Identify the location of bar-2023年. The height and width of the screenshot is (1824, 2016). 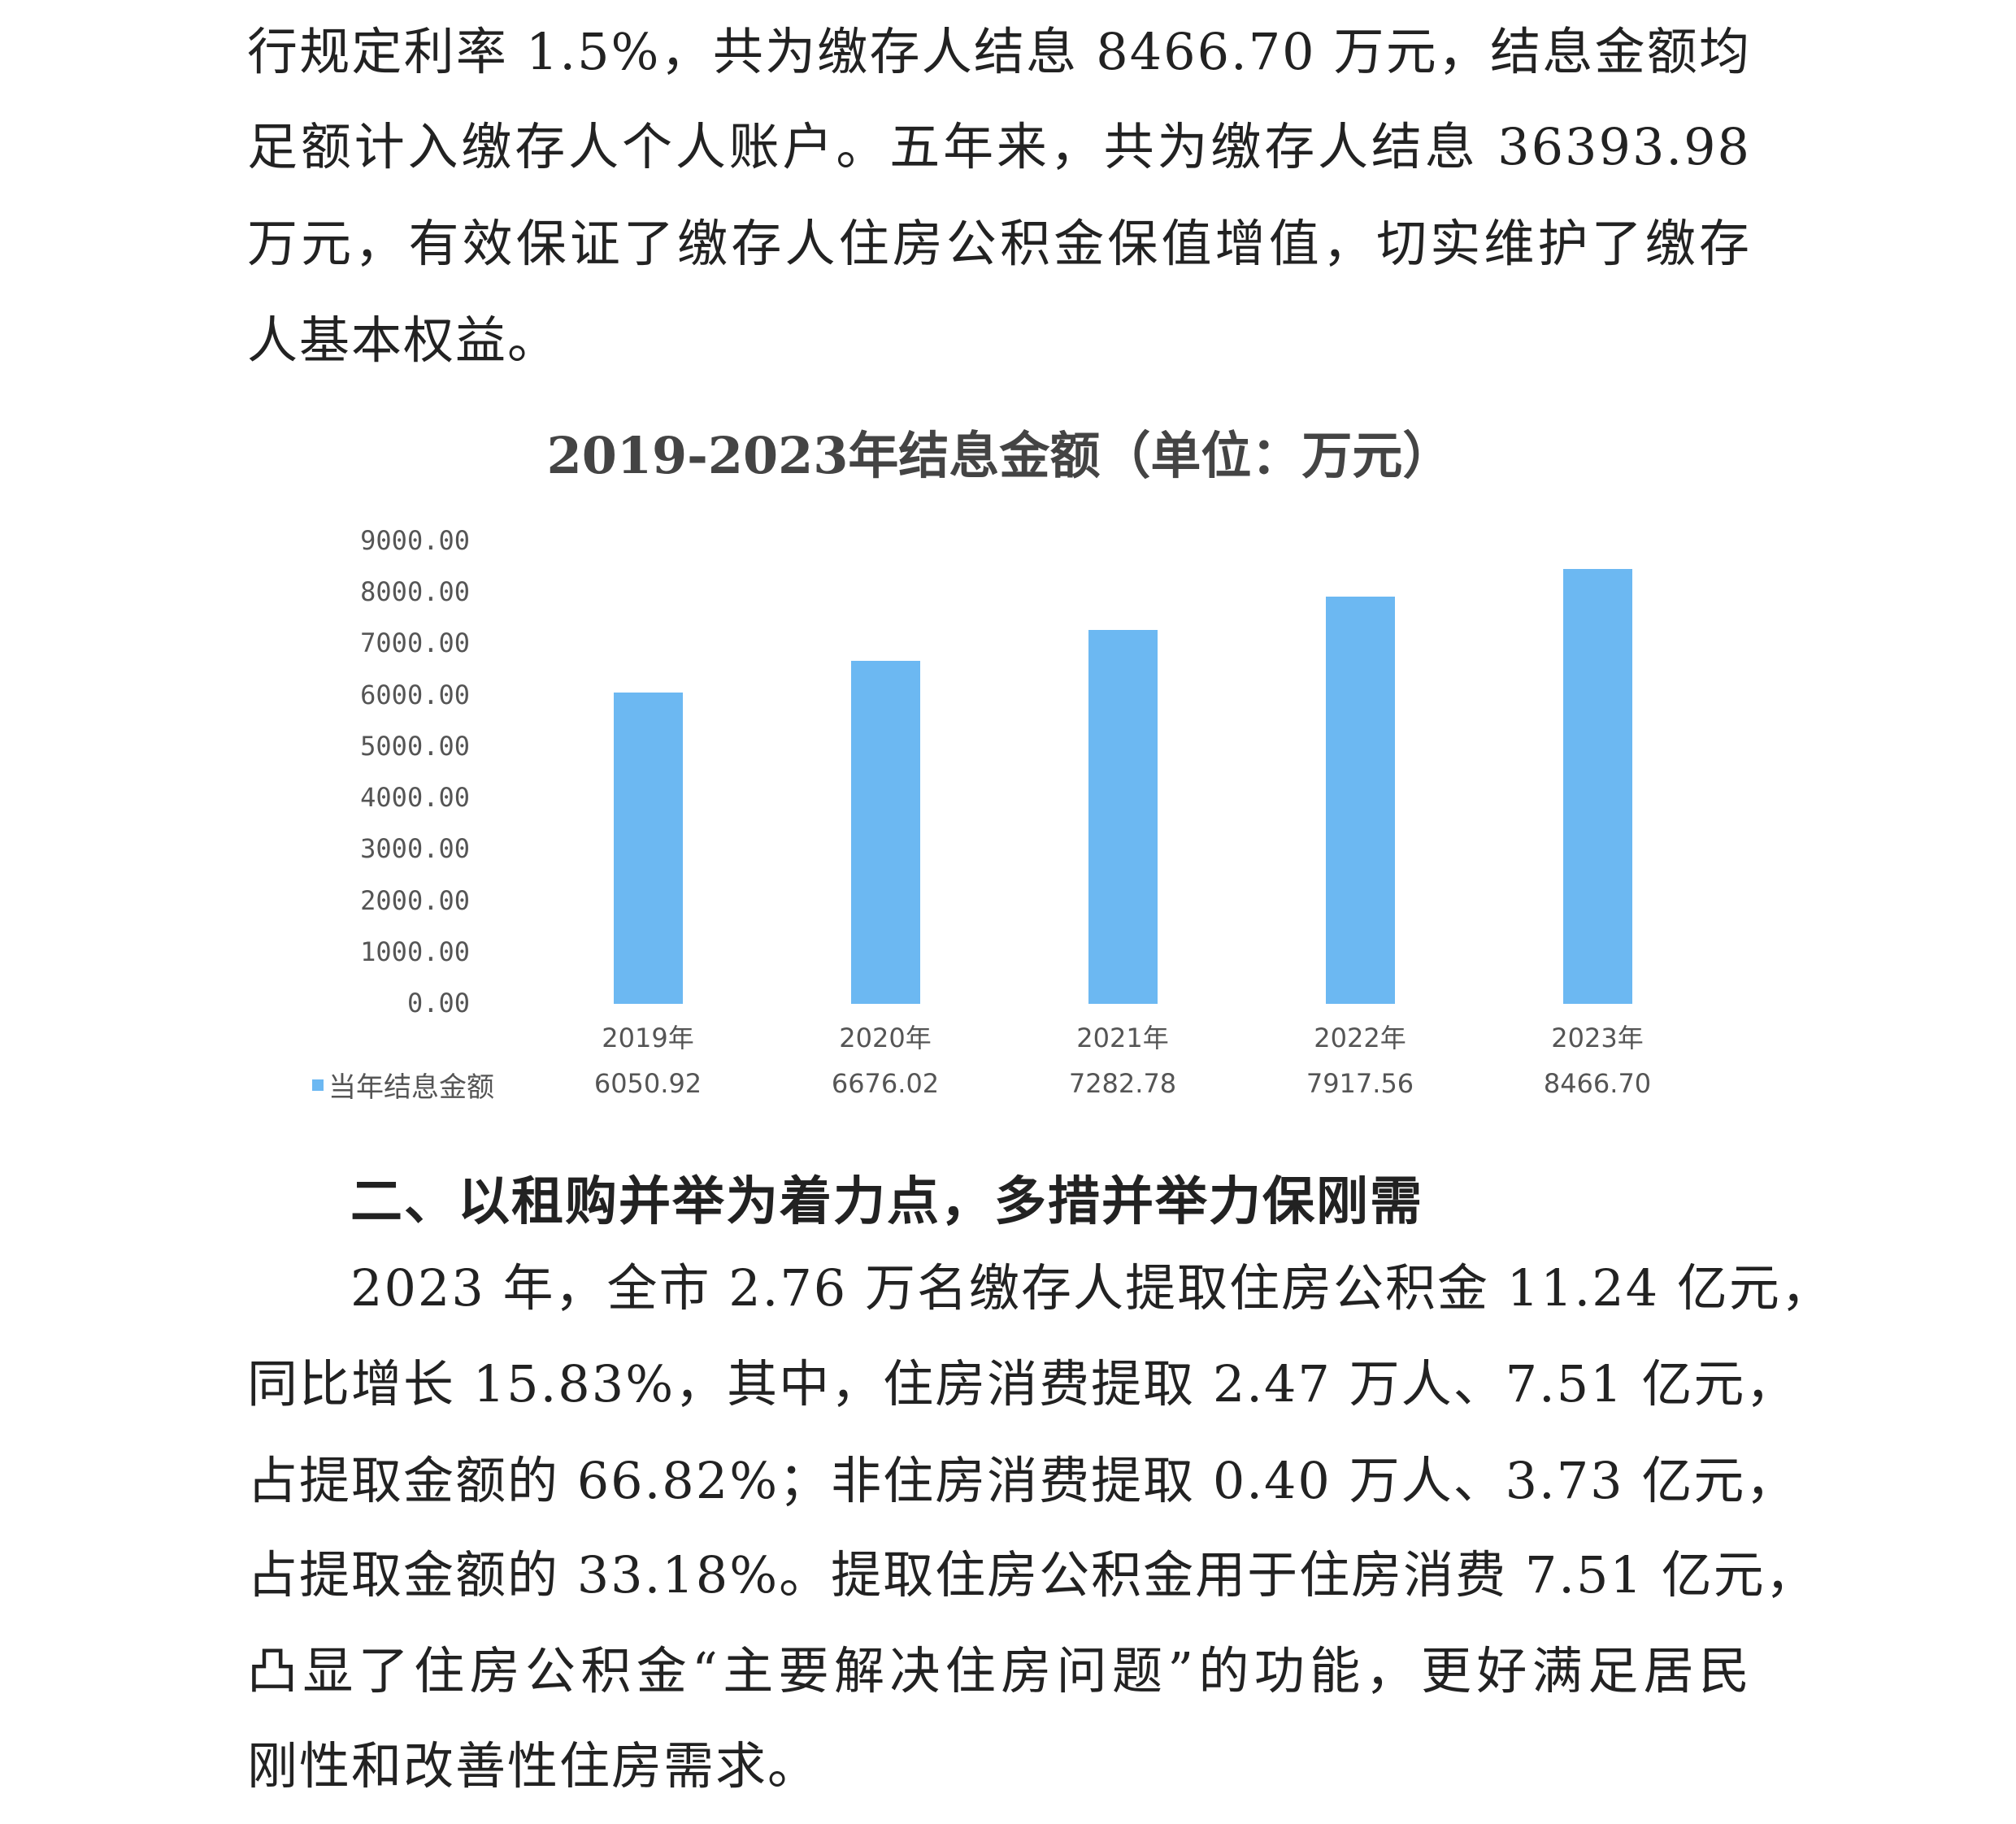
(1597, 786).